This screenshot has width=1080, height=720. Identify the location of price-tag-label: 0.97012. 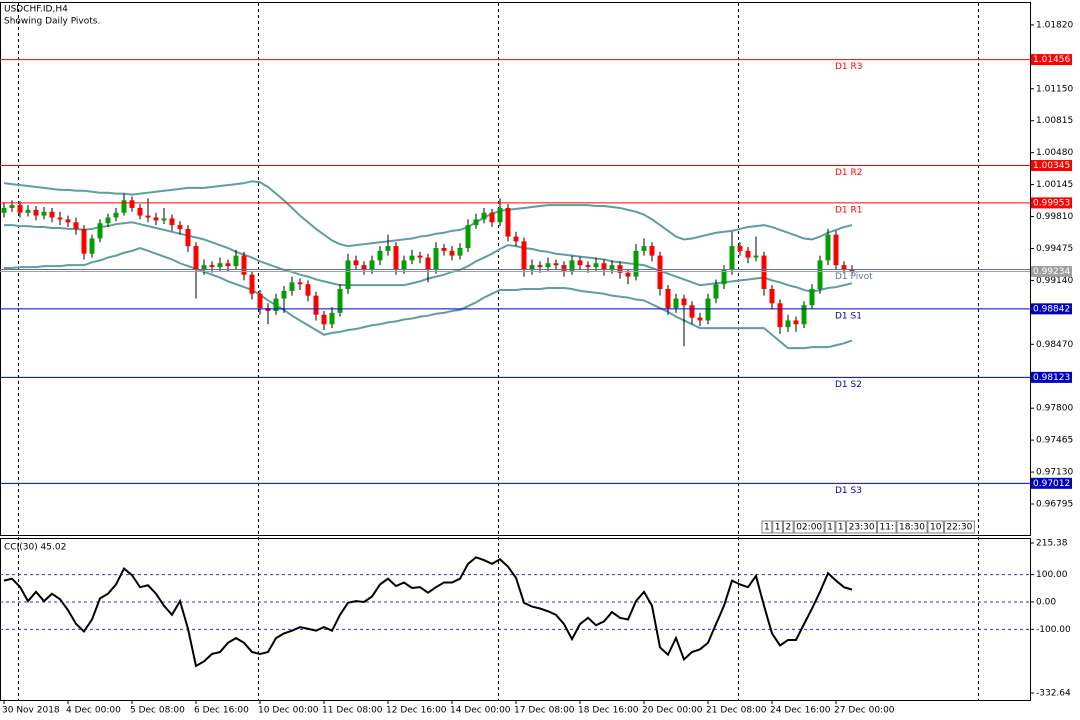
(1051, 484).